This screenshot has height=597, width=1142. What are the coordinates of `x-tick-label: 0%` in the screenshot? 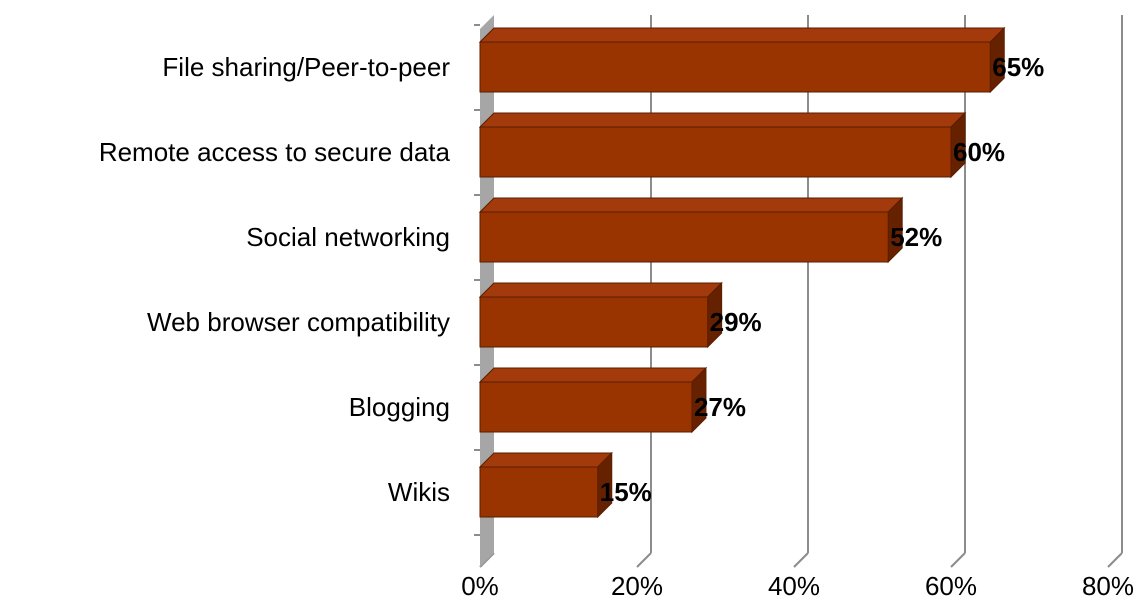 It's located at (480, 584).